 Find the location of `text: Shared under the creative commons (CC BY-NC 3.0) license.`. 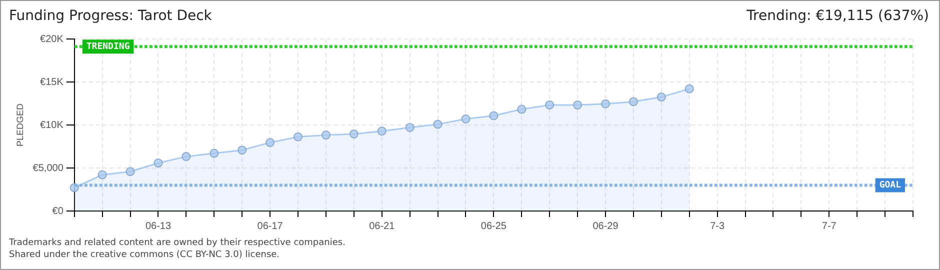

text: Shared under the creative commons (CC BY-NC 3.0) license. is located at coordinates (145, 255).